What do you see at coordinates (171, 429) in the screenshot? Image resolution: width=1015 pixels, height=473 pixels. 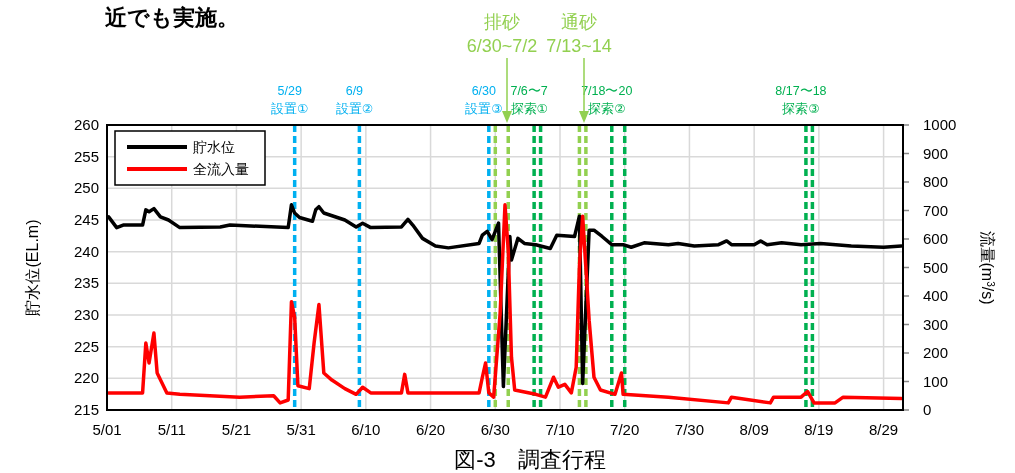 I see `x-tick-label: 5/11` at bounding box center [171, 429].